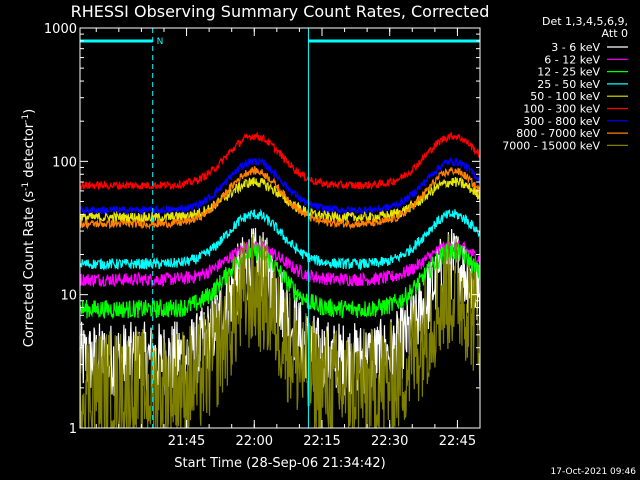  Describe the element at coordinates (29, 269) in the screenshot. I see `y-axis-label-main: Corrected Count Rate (s` at that location.